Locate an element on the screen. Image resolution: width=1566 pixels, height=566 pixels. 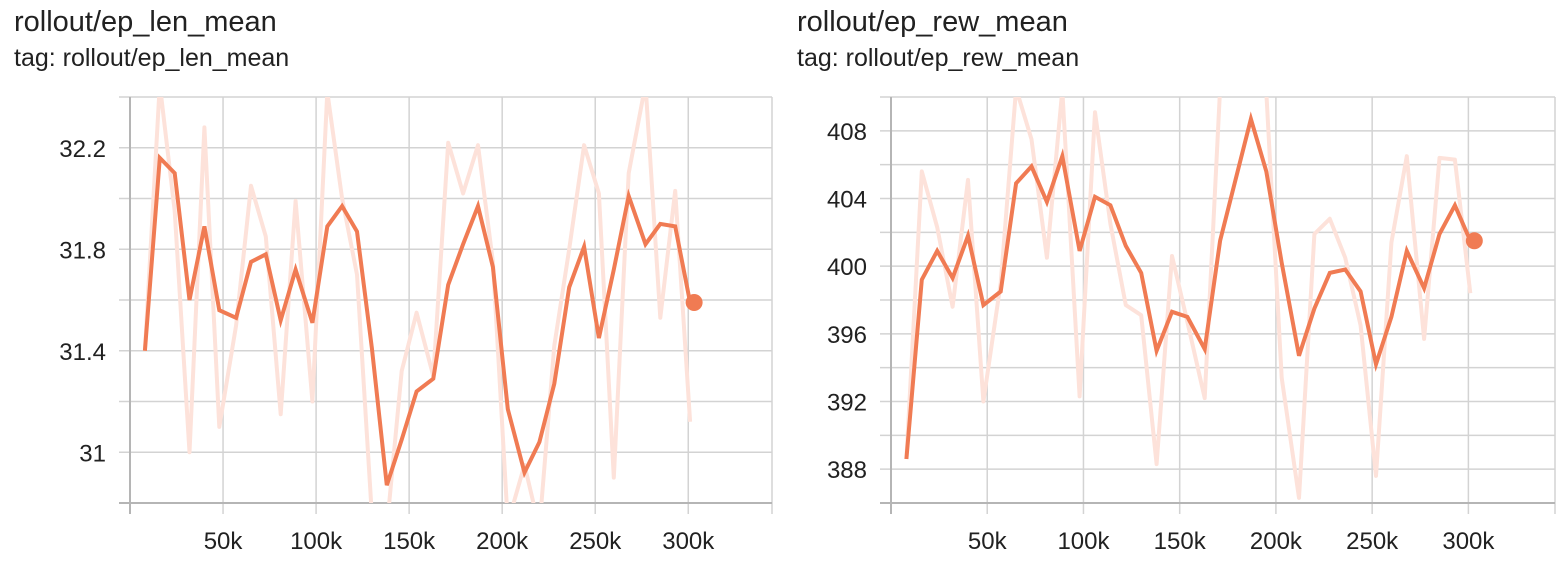
y-tick-label: 396 is located at coordinates (847, 335).